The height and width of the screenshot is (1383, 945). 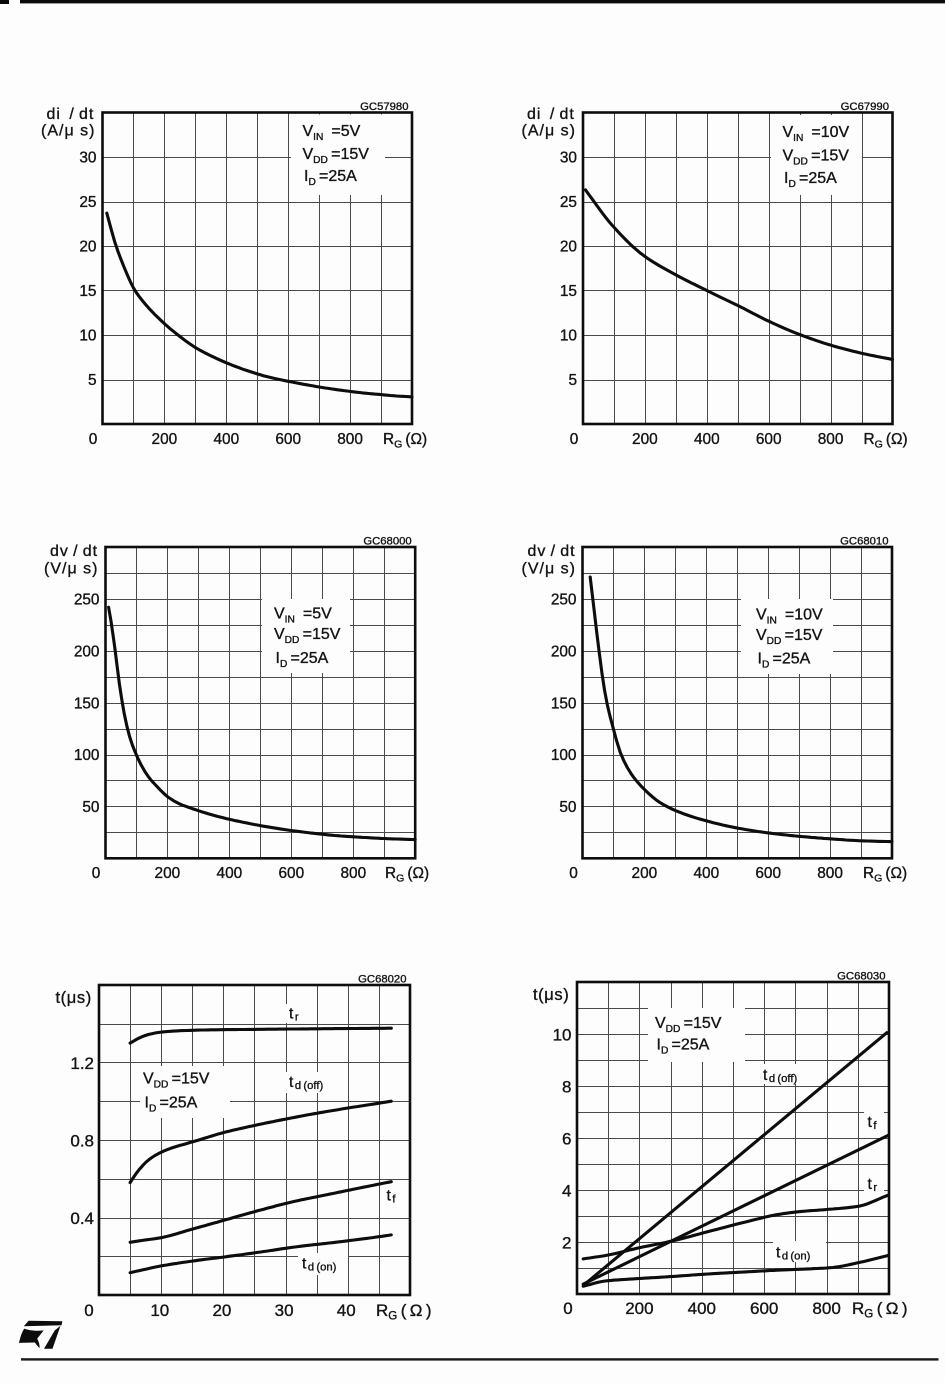 I want to click on svg-text: 0.4, so click(x=82, y=1218).